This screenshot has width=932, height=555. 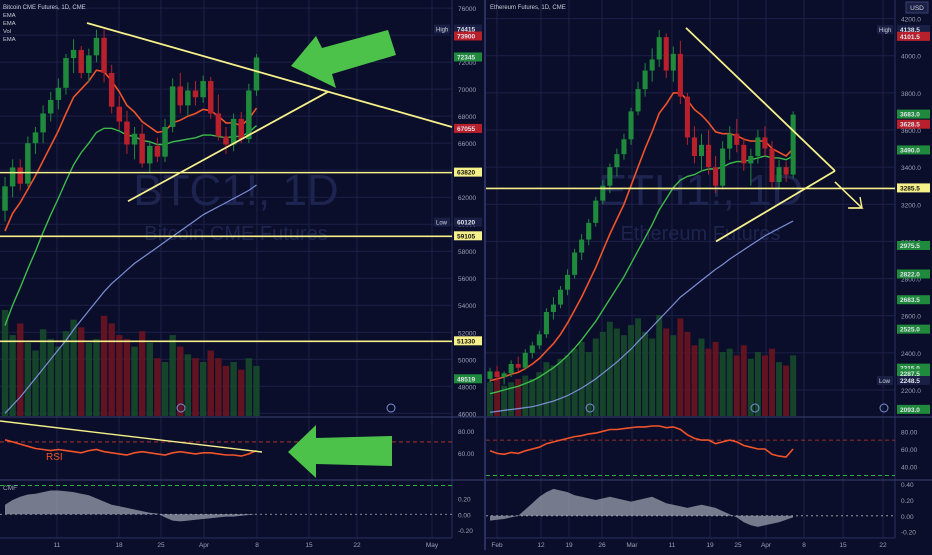 I want to click on watermark-name: Bitcoin CME Futures, so click(x=235, y=234).